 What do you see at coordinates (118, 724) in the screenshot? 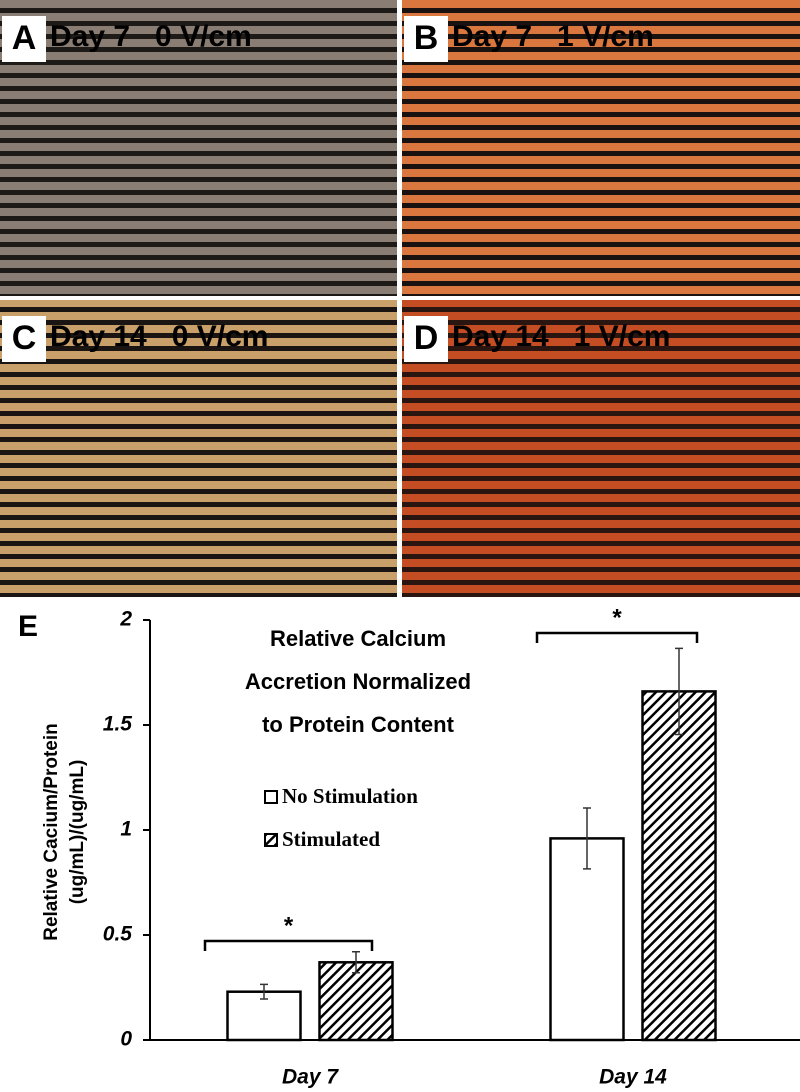
I see `y-tick-label: 1.5` at bounding box center [118, 724].